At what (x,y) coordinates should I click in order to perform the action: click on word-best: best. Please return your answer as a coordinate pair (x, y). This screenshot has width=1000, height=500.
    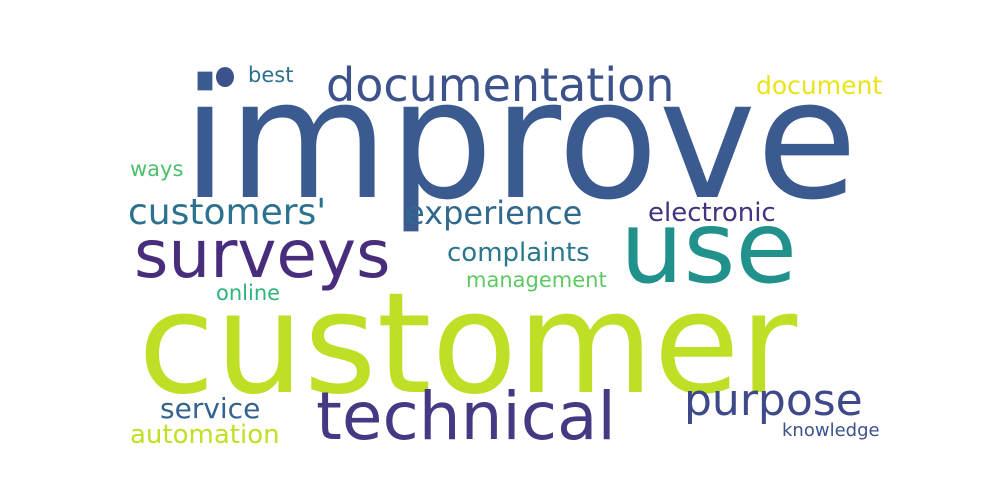
    Looking at the image, I should click on (271, 75).